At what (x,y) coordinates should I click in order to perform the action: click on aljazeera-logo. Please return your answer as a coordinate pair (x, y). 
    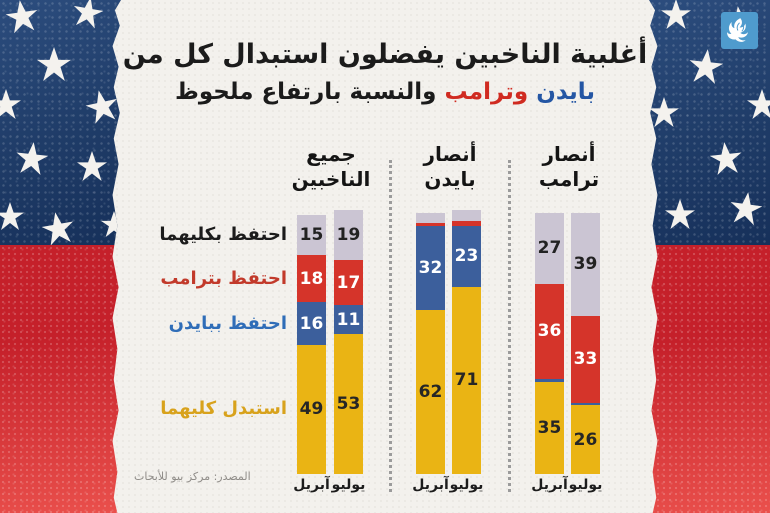
    Looking at the image, I should click on (739, 30).